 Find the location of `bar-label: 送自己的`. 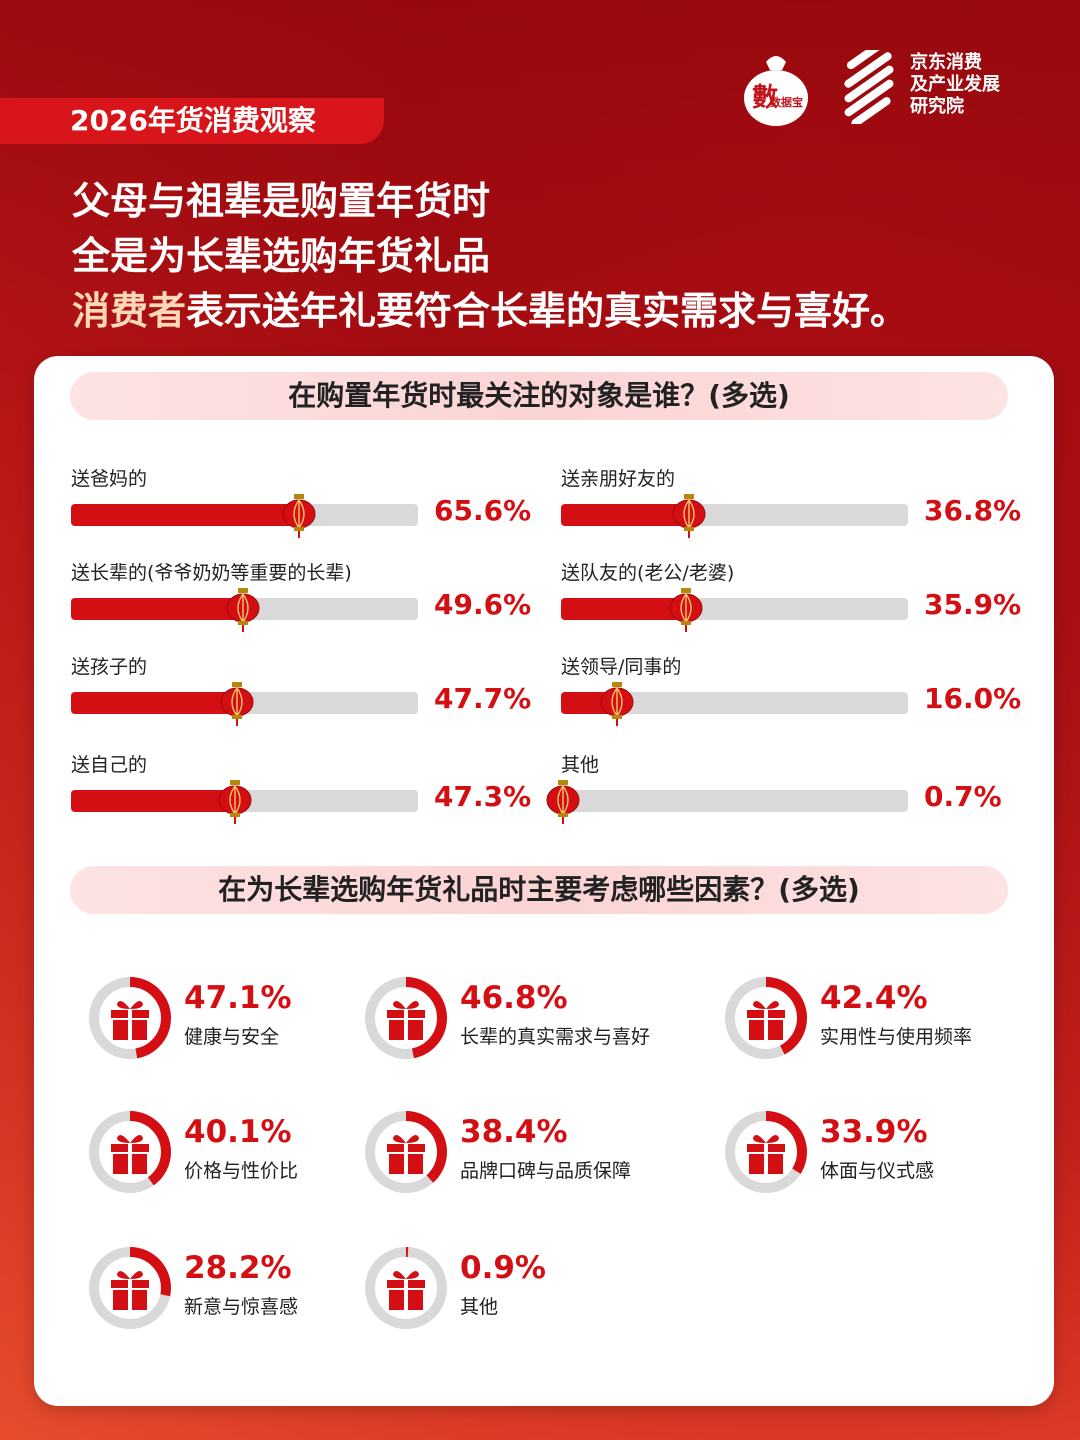

bar-label: 送自己的 is located at coordinates (109, 765).